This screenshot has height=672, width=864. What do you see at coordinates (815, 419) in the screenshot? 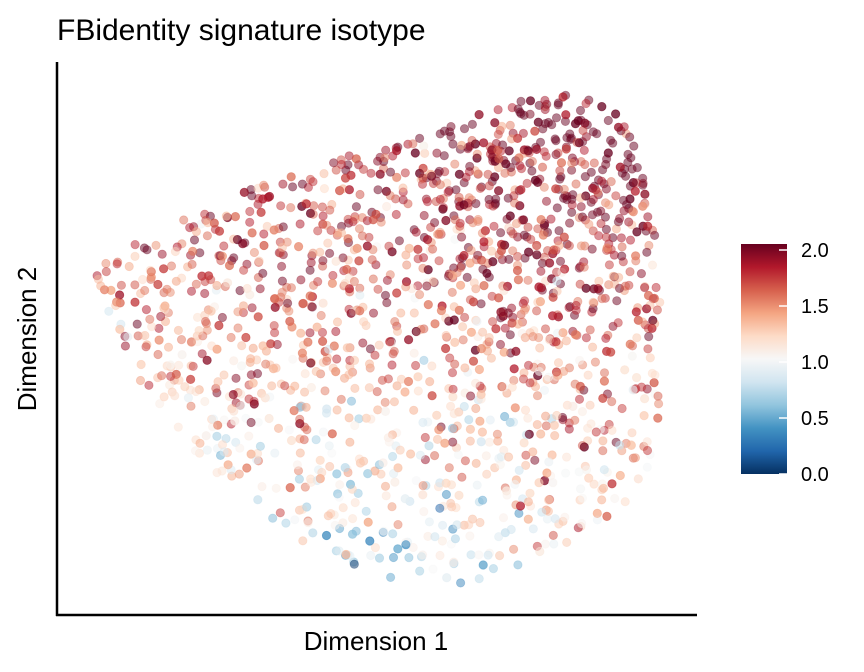
I see `colorbar-tick-label: 0.5` at bounding box center [815, 419].